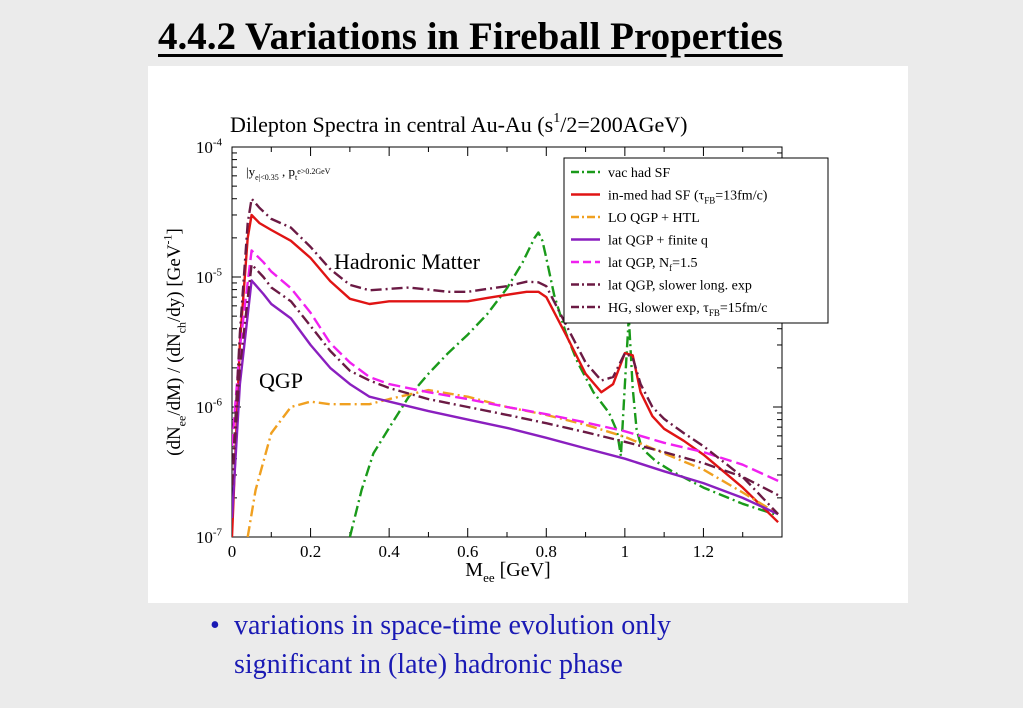 This screenshot has width=1023, height=708. What do you see at coordinates (209, 536) in the screenshot?
I see `y-tick-label: 10⁻⁷` at bounding box center [209, 536].